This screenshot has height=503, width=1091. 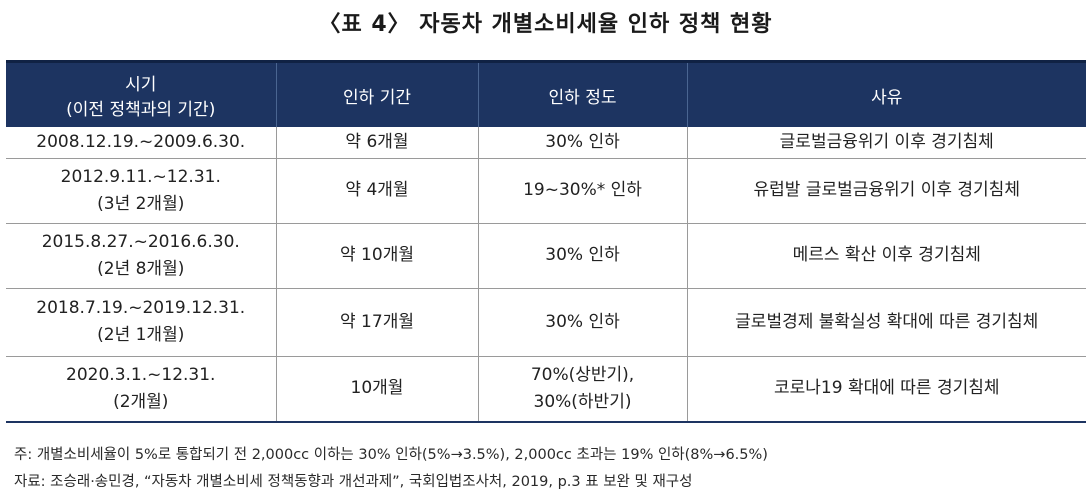 I want to click on cell-reason: 글로벌금융위기 이후 경기침체, so click(x=886, y=143).